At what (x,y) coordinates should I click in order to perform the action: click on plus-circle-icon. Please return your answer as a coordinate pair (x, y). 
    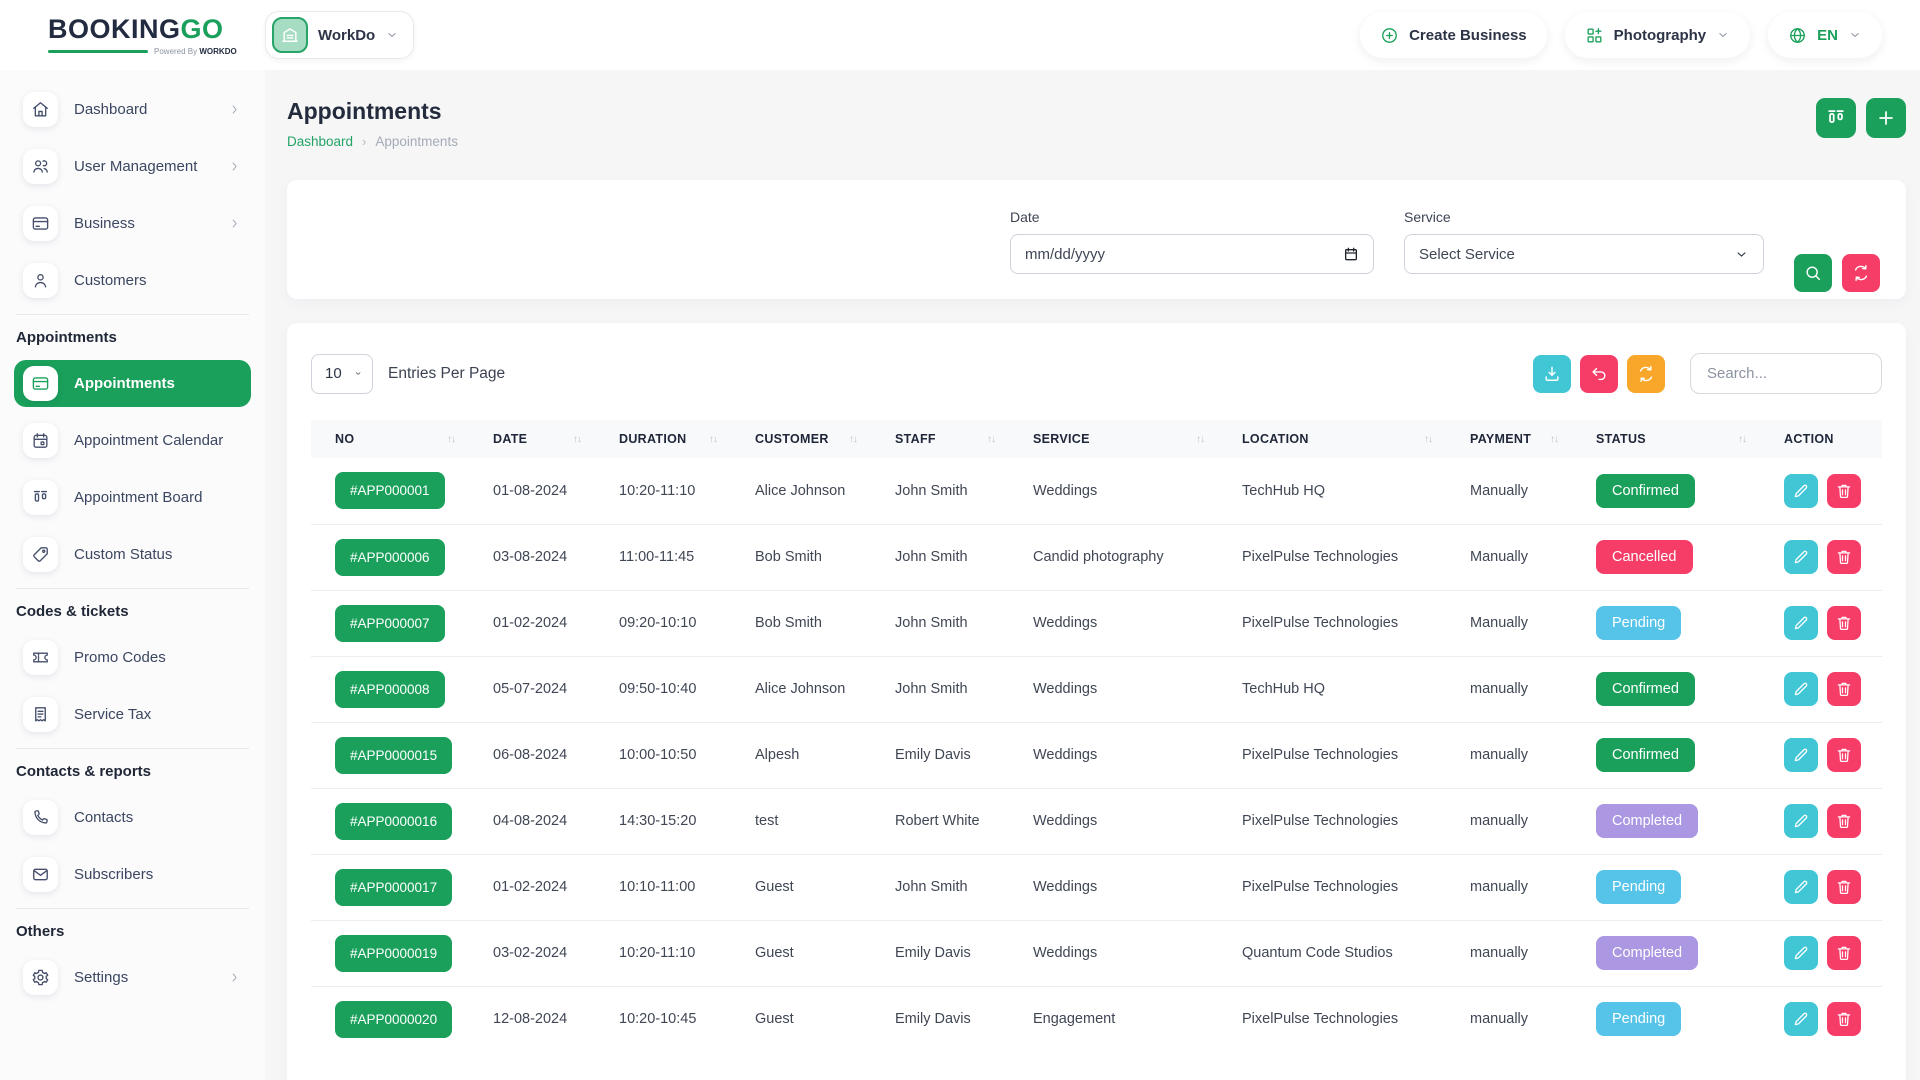
    Looking at the image, I should click on (1389, 35).